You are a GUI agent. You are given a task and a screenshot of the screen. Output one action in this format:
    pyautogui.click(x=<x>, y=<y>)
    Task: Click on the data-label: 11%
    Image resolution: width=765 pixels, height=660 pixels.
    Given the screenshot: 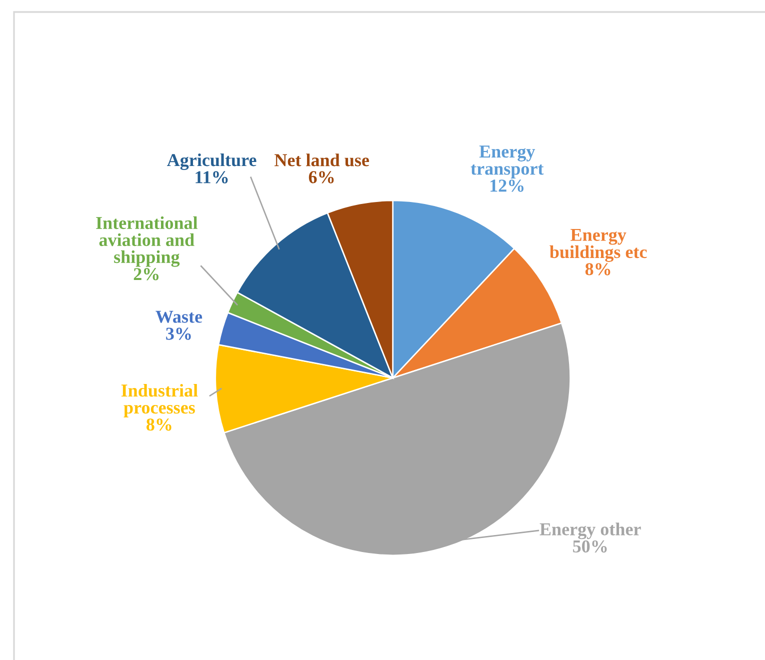 What is the action you would take?
    pyautogui.click(x=212, y=177)
    